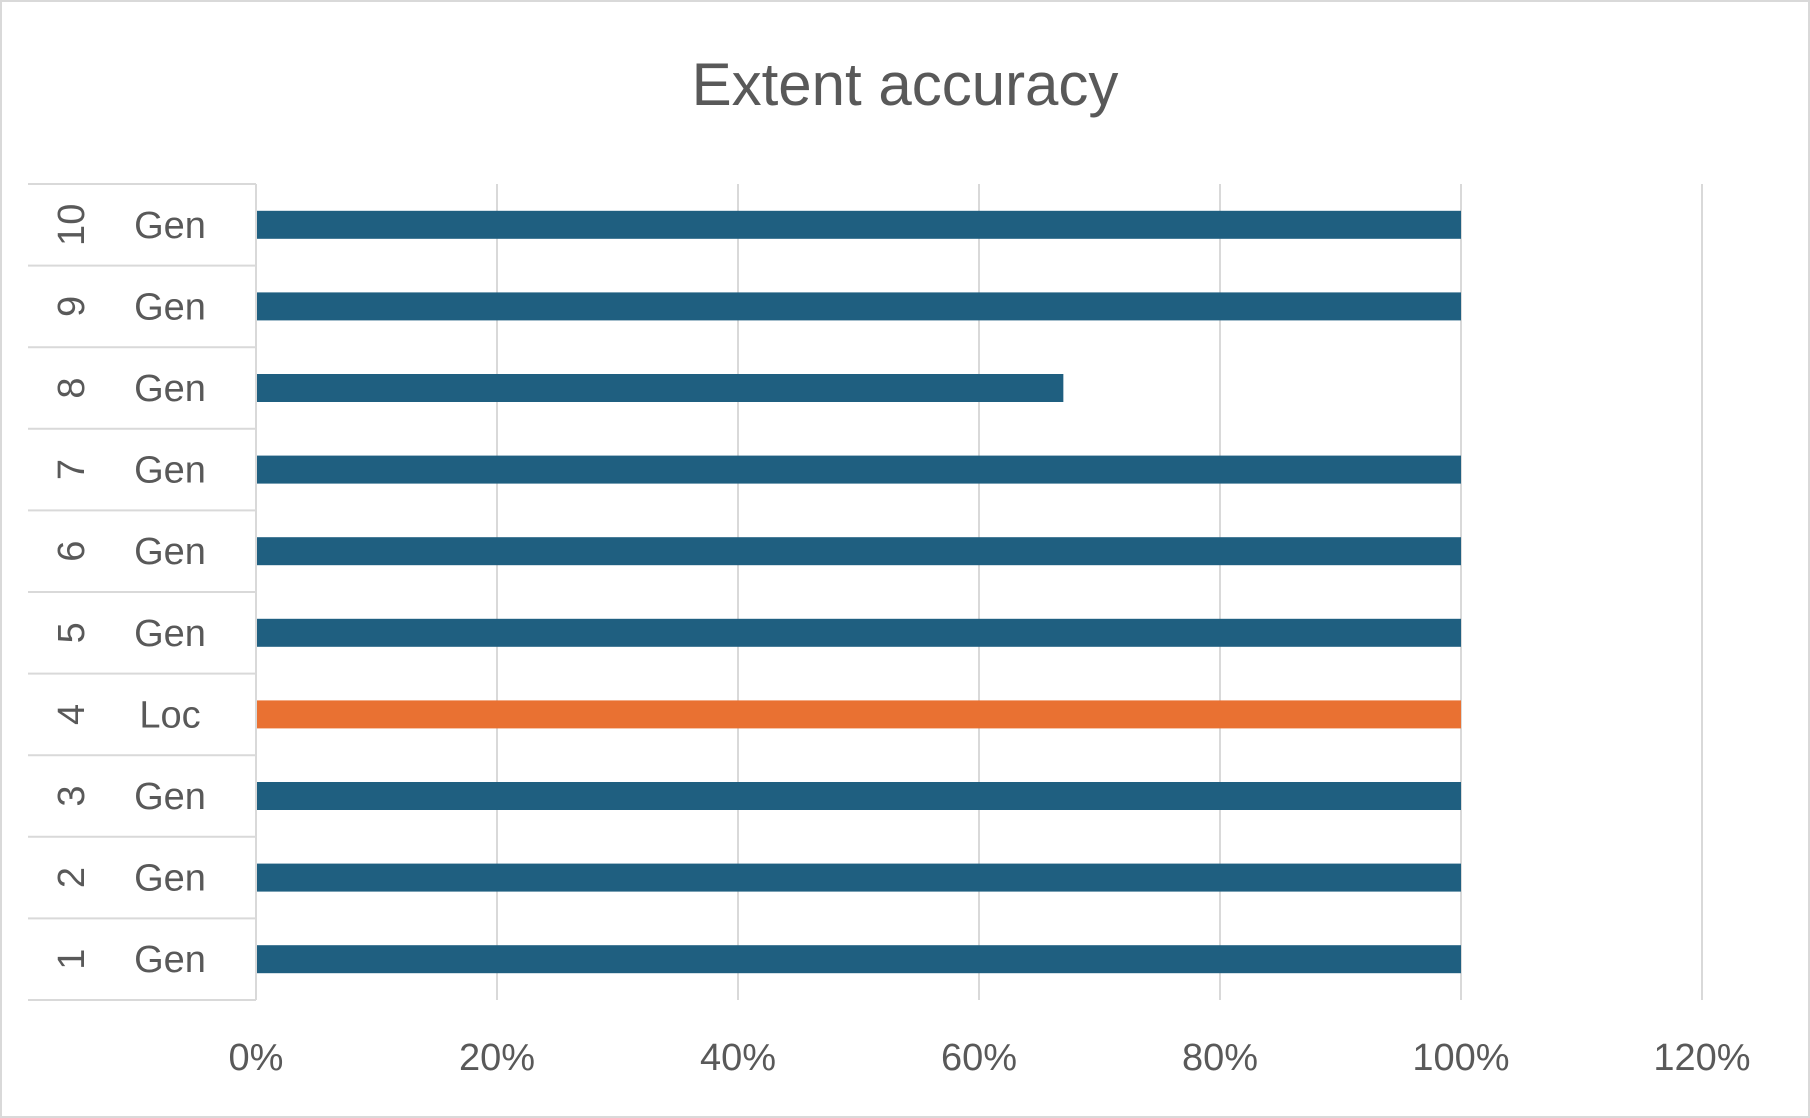 The height and width of the screenshot is (1118, 1810). What do you see at coordinates (497, 1058) in the screenshot?
I see `x-tick-label: 20%` at bounding box center [497, 1058].